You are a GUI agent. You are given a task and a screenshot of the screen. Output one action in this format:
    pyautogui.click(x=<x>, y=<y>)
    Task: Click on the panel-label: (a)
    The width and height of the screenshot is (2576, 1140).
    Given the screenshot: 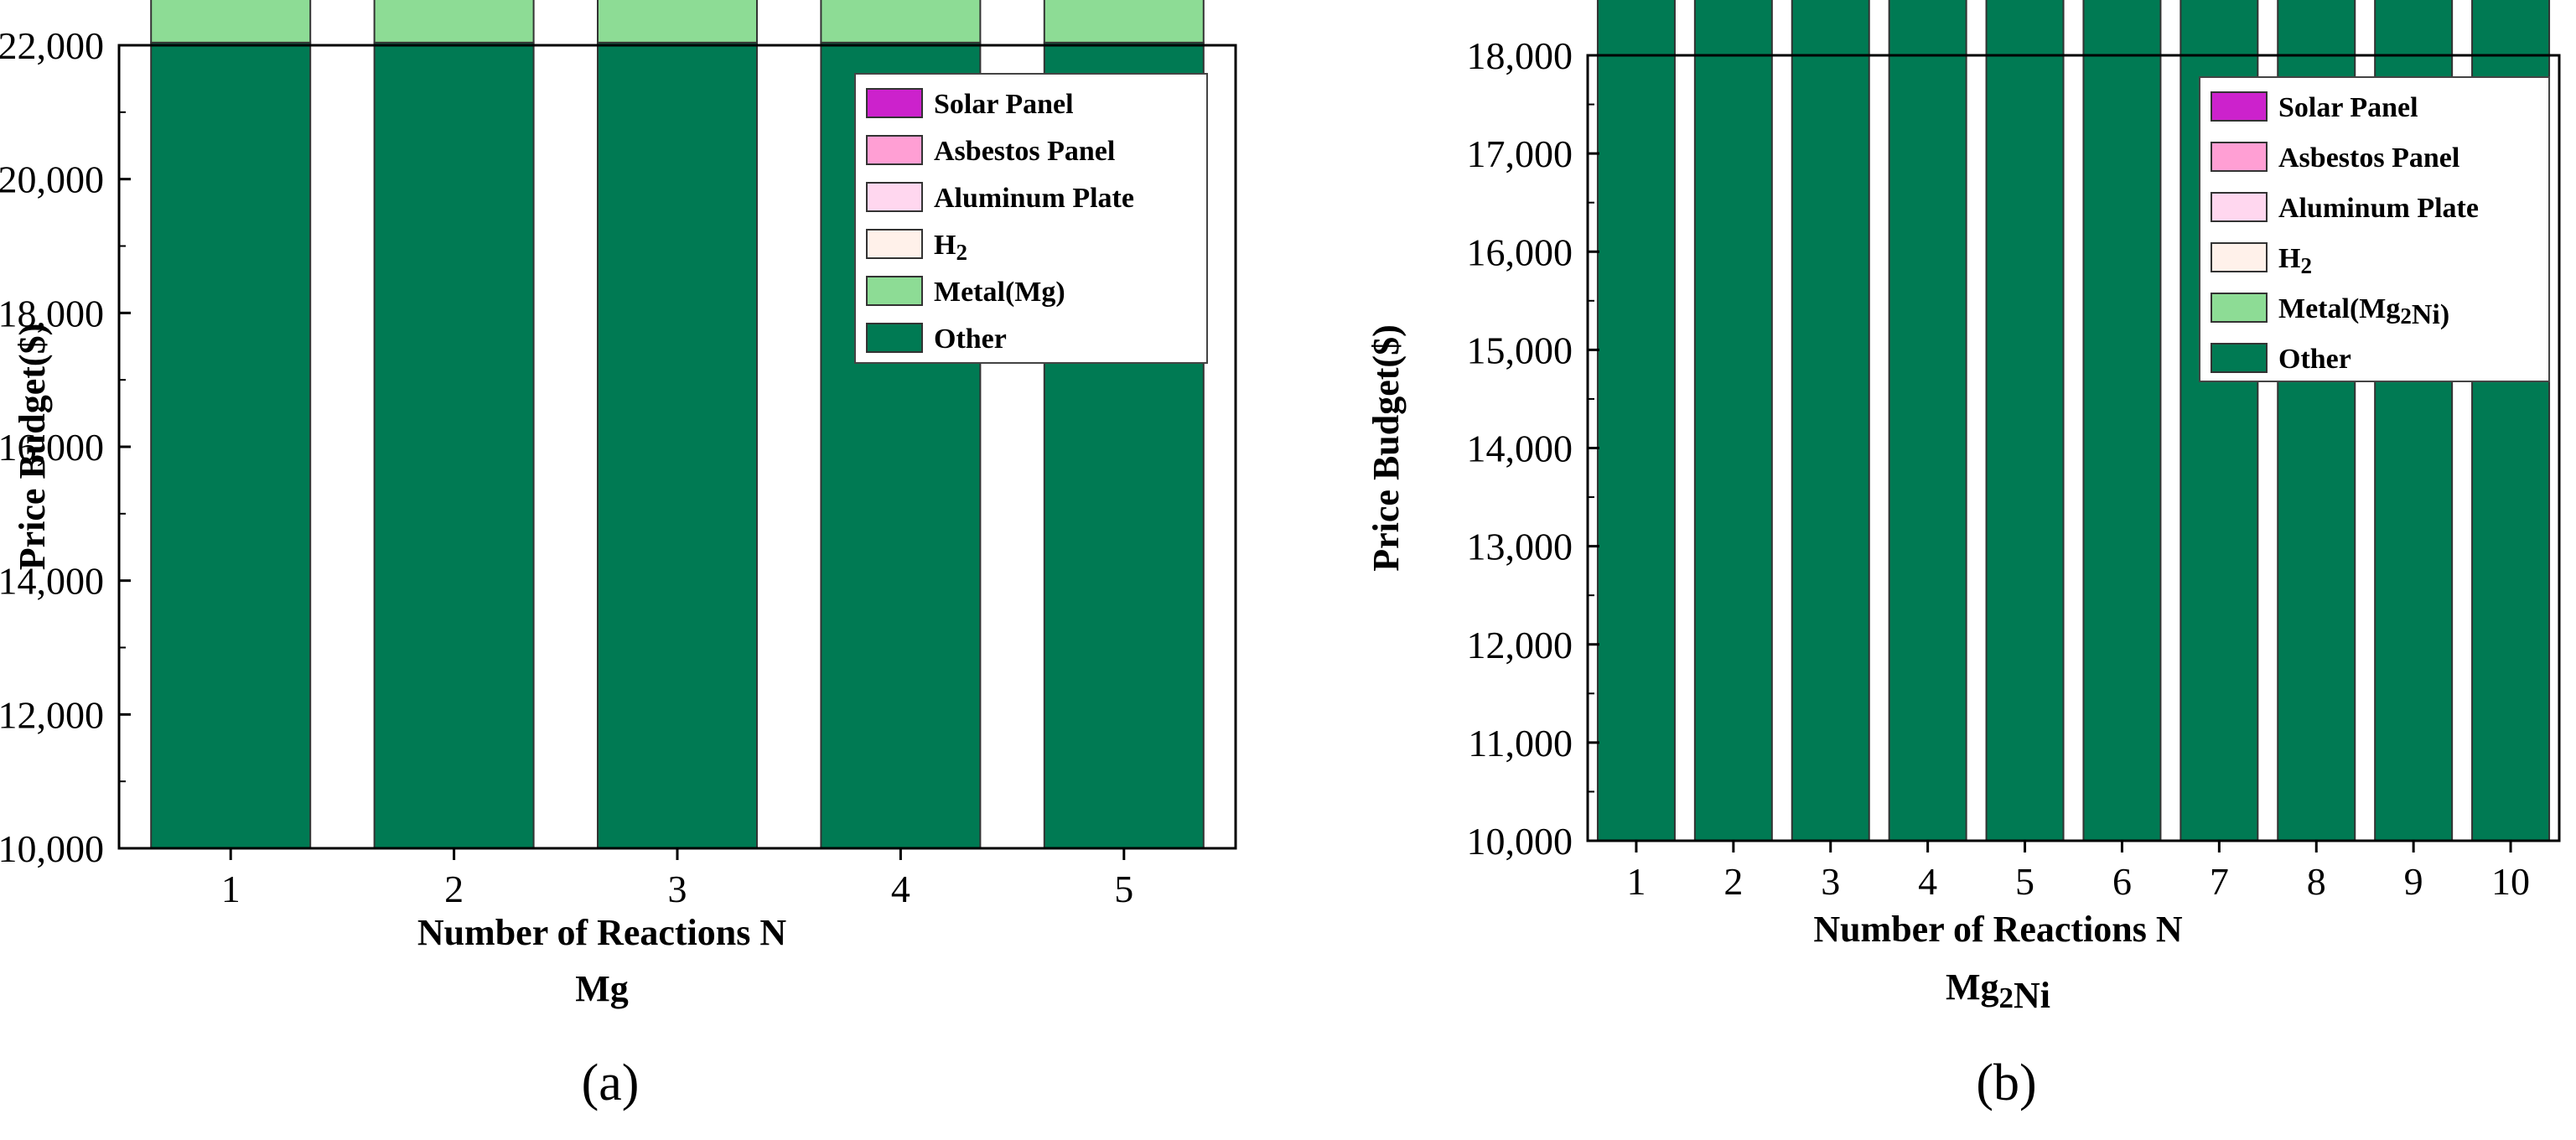 What is the action you would take?
    pyautogui.click(x=611, y=1083)
    